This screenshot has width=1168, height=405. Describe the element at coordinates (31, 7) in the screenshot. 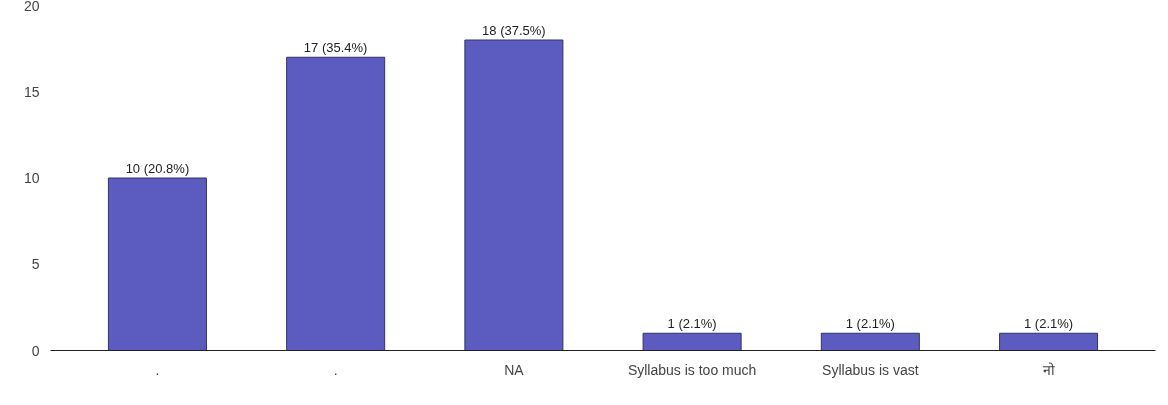

I see `y-tick-label: 20` at that location.